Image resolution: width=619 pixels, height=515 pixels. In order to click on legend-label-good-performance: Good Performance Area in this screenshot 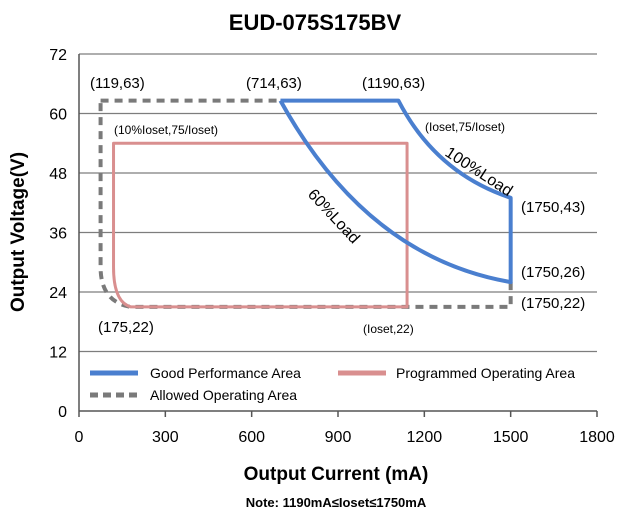, I will do `click(225, 373)`.